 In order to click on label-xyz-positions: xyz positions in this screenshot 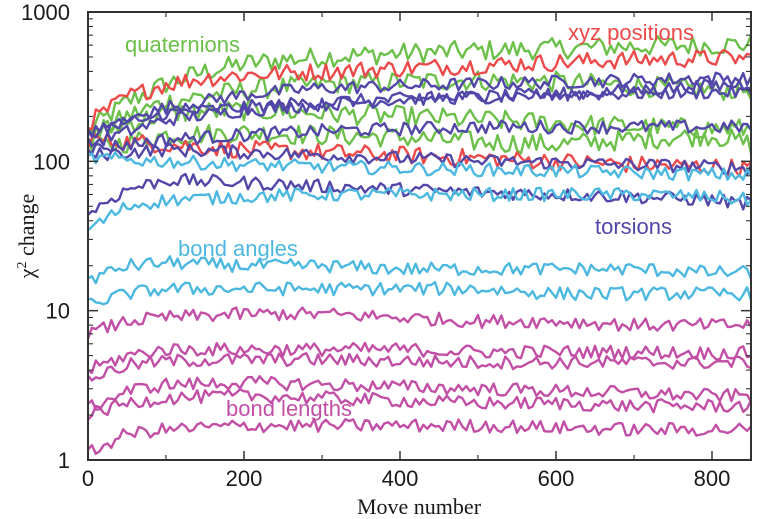, I will do `click(631, 32)`.